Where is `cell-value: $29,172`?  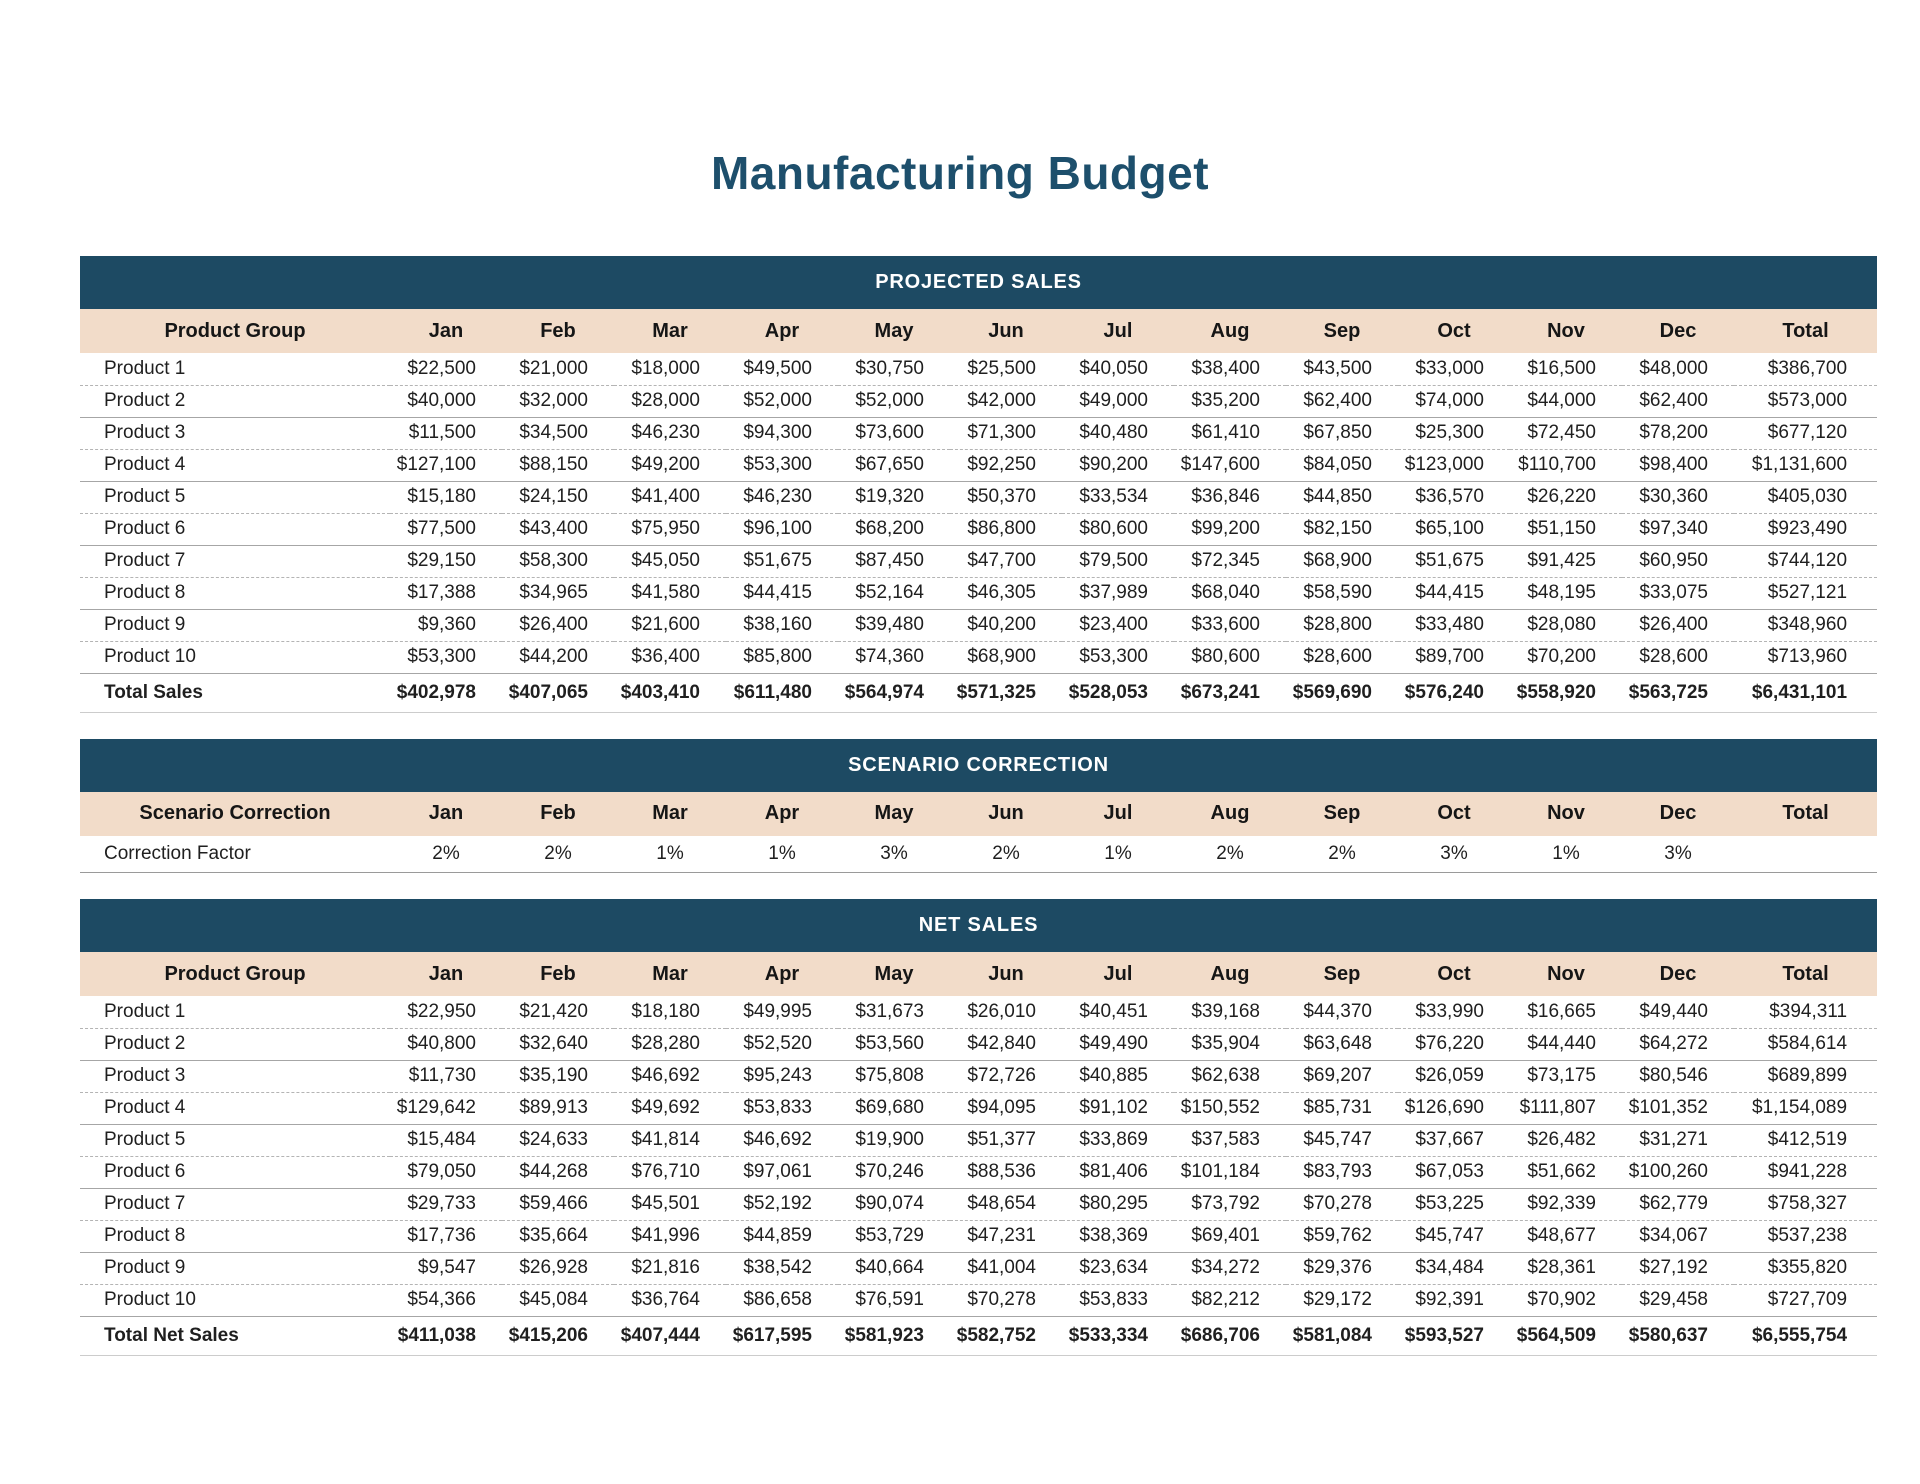
cell-value: $29,172 is located at coordinates (1337, 1299).